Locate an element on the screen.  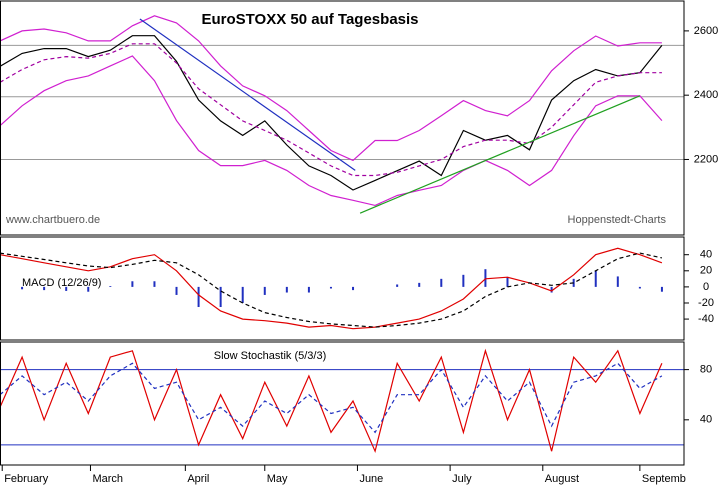
x-tick-label: April is located at coordinates (198, 479).